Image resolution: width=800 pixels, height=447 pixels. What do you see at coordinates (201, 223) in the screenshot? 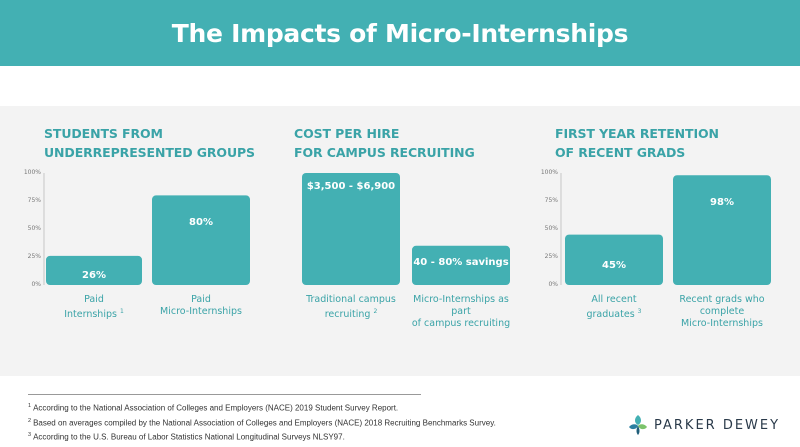
I see `bar-value-label: 80%` at bounding box center [201, 223].